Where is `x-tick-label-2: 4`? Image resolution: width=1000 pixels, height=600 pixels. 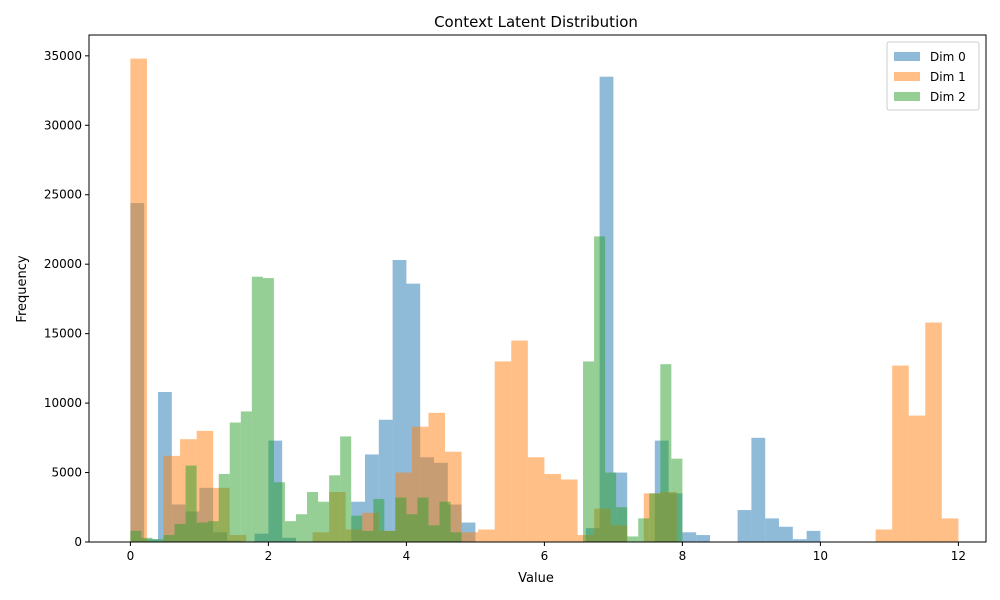 x-tick-label-2: 4 is located at coordinates (407, 556).